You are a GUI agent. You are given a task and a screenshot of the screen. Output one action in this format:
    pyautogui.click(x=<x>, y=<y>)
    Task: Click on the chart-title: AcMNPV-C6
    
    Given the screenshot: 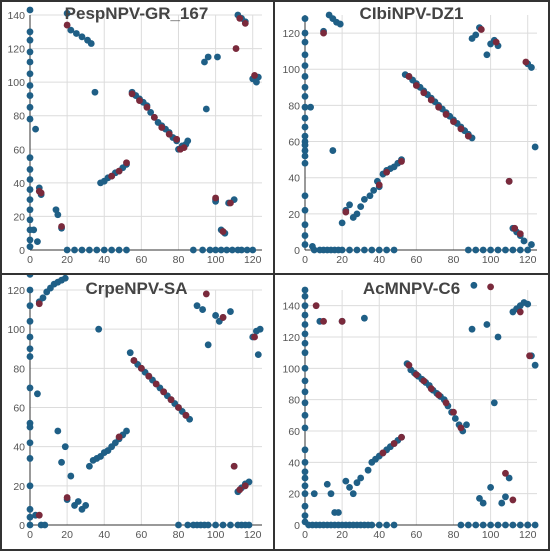 What is the action you would take?
    pyautogui.click(x=411, y=288)
    